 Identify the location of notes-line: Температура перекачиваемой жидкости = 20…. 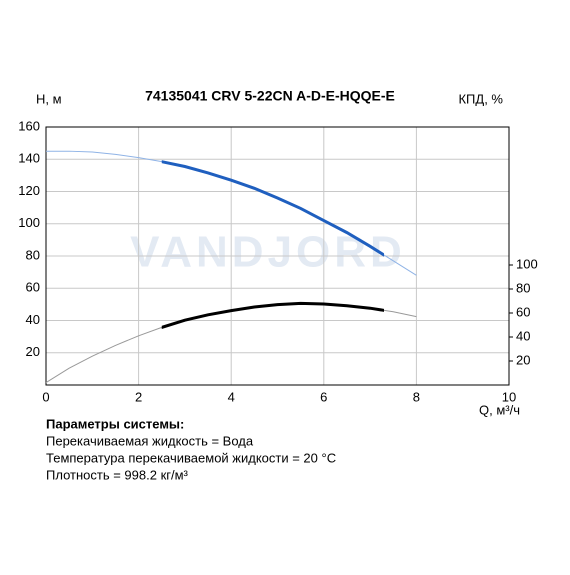
(191, 457).